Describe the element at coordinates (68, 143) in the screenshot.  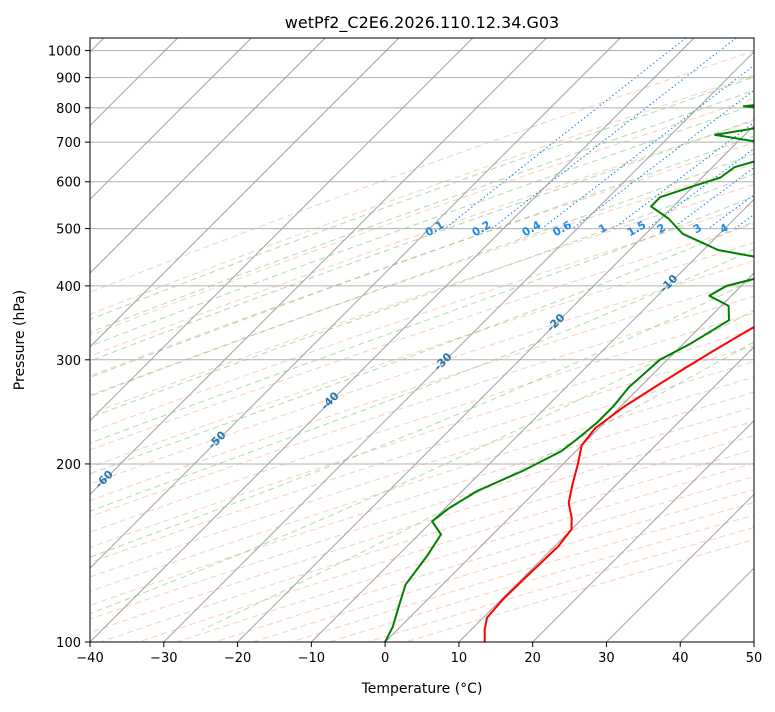
I see `y-tick-label: 700` at that location.